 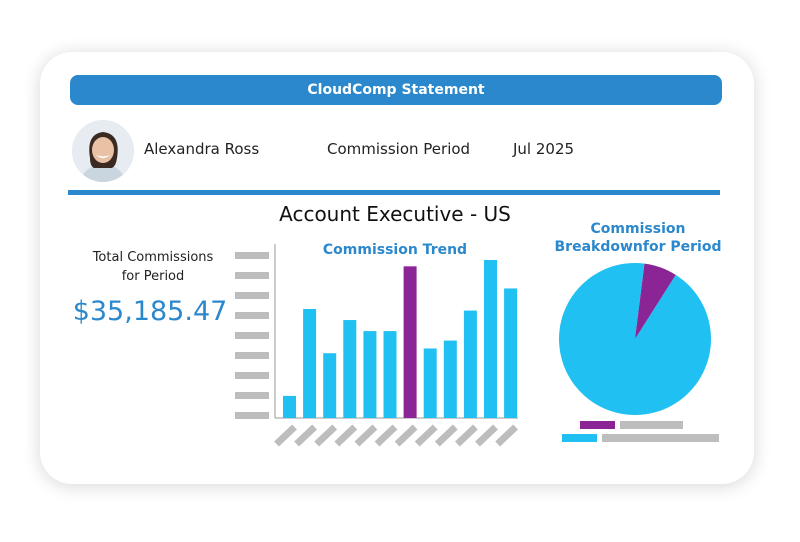 What do you see at coordinates (395, 214) in the screenshot?
I see `role-title: Account Executive - US` at bounding box center [395, 214].